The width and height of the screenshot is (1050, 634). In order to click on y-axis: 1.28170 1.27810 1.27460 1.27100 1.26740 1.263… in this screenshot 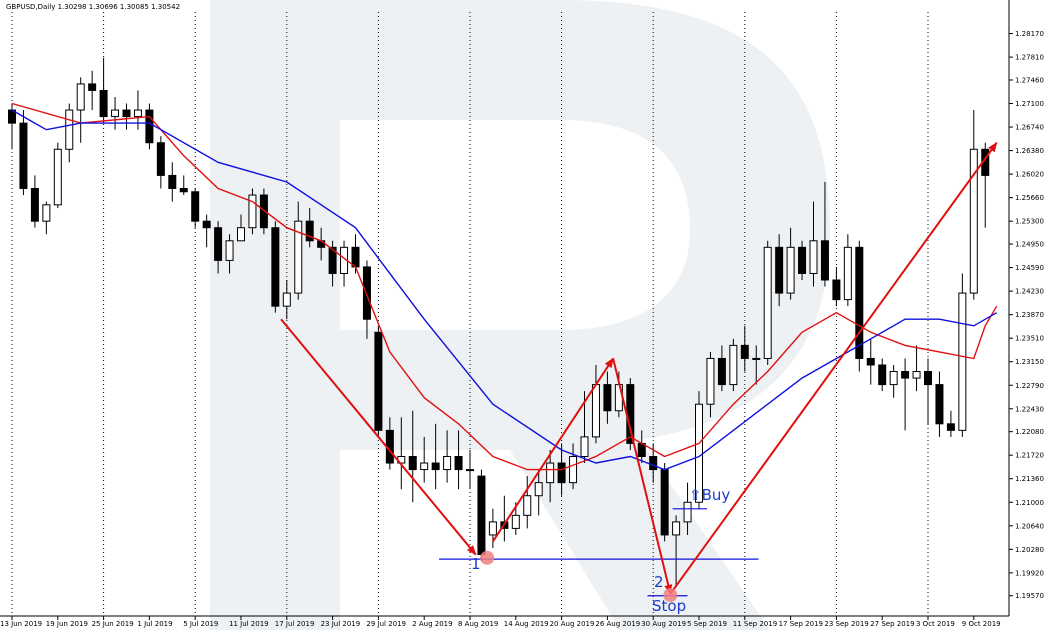, I will do `click(1026, 315)`.